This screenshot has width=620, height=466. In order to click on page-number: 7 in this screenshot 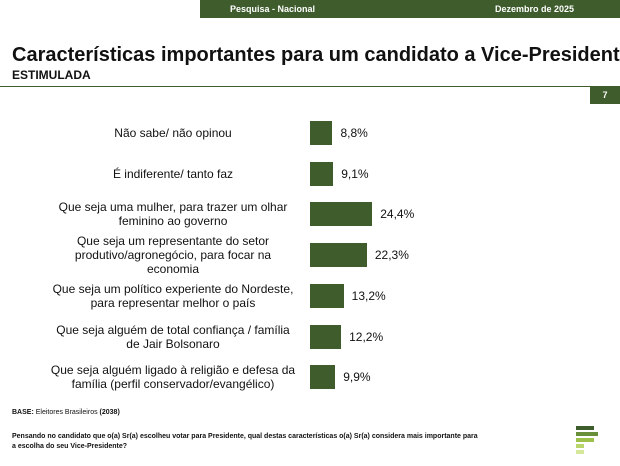, I will do `click(605, 95)`.